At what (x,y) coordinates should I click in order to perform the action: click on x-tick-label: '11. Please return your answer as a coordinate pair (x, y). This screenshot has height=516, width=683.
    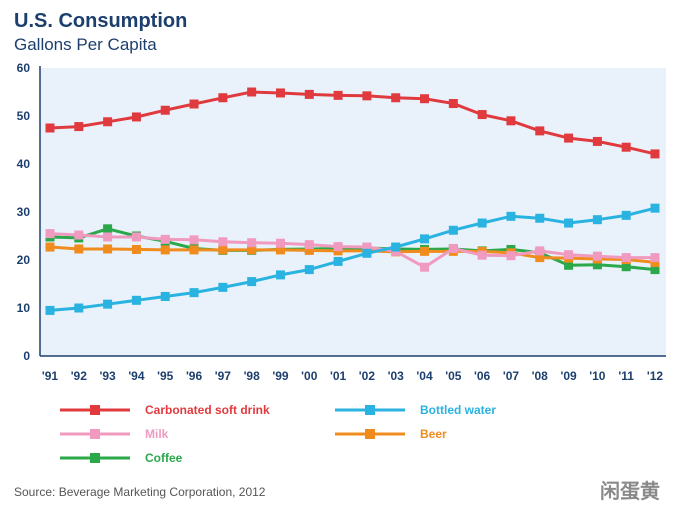
    Looking at the image, I should click on (626, 376).